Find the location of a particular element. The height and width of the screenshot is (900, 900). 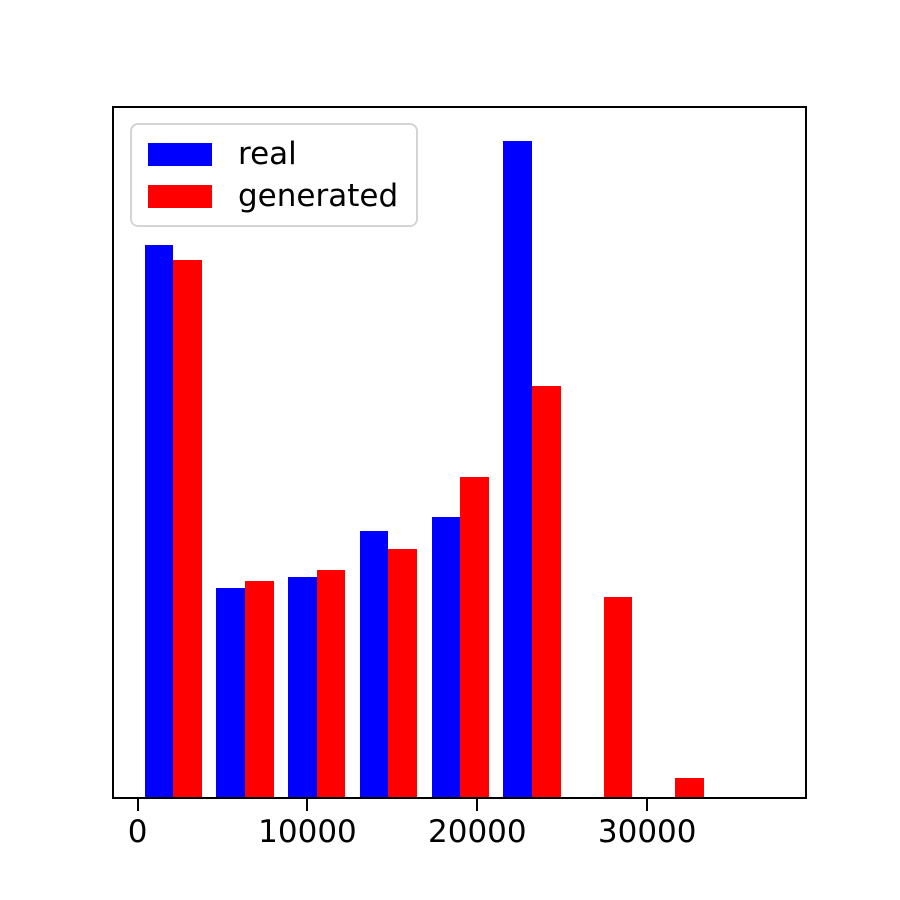

legend-swatch-real-icon is located at coordinates (180, 154).